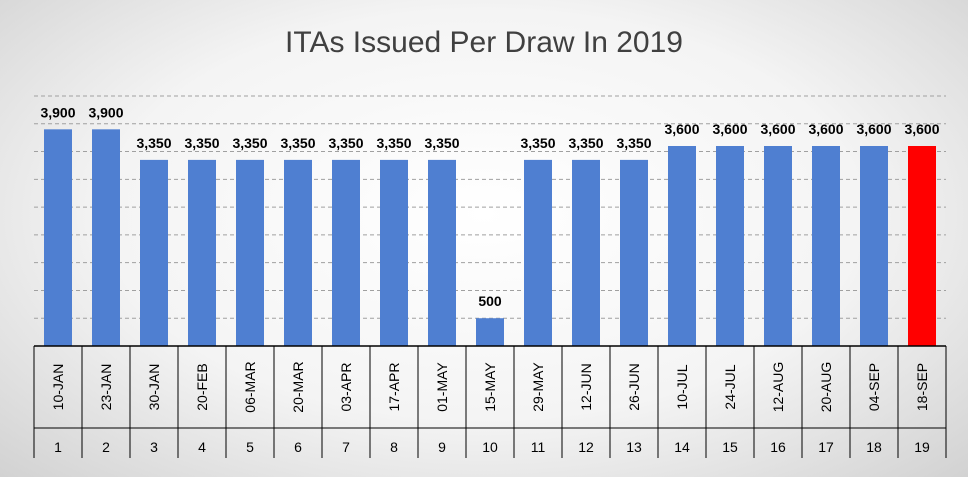  What do you see at coordinates (538, 387) in the screenshot?
I see `category-label: 29-MAY` at bounding box center [538, 387].